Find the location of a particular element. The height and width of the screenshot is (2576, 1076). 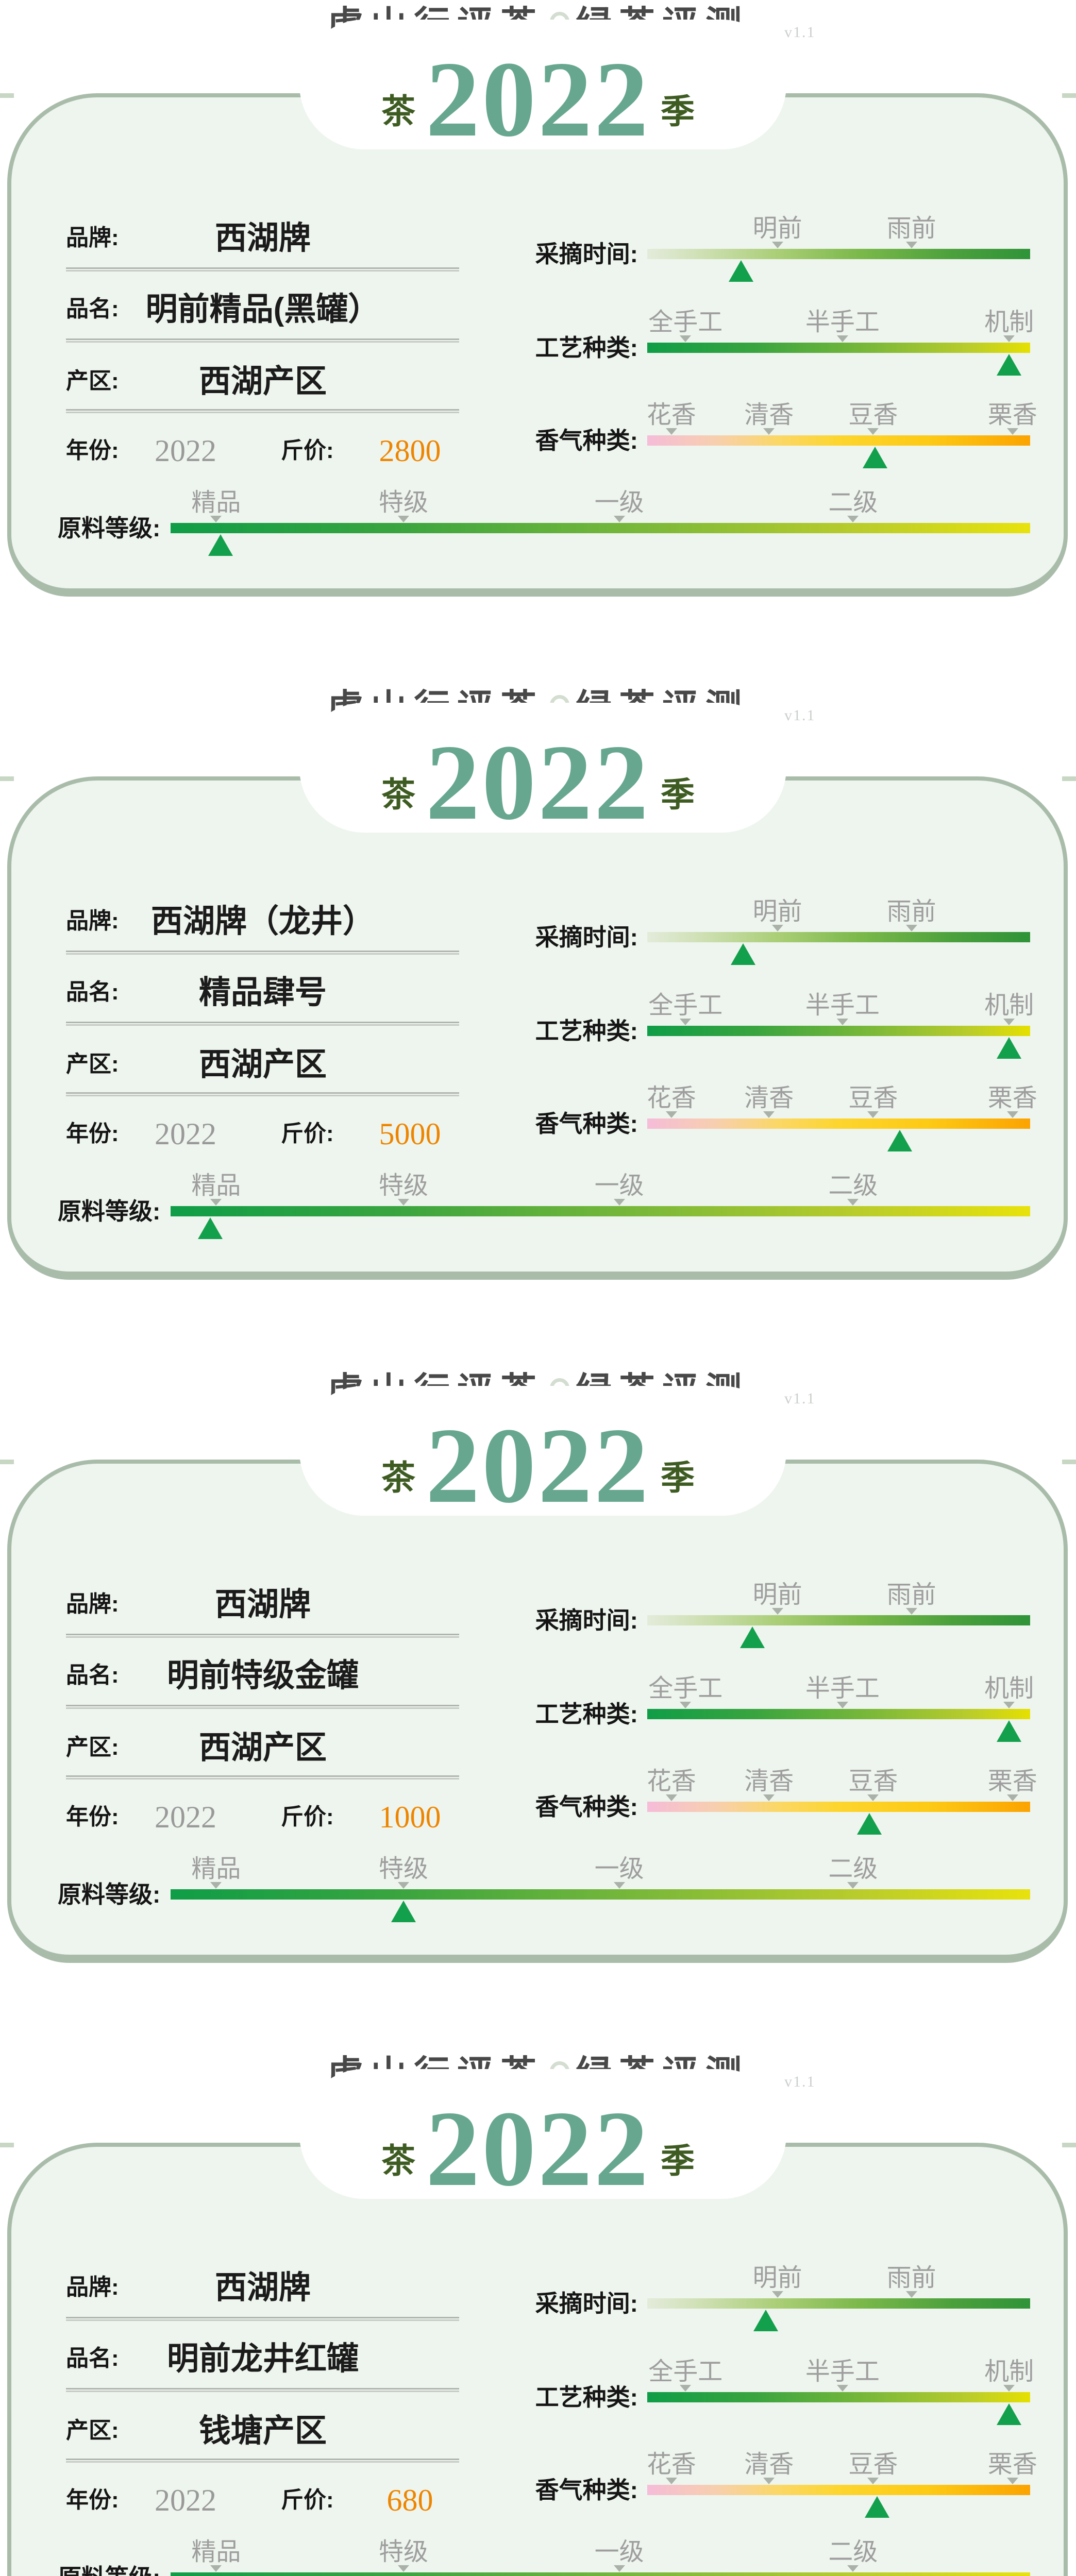

scale-tick-label: 雨前 is located at coordinates (911, 1594).